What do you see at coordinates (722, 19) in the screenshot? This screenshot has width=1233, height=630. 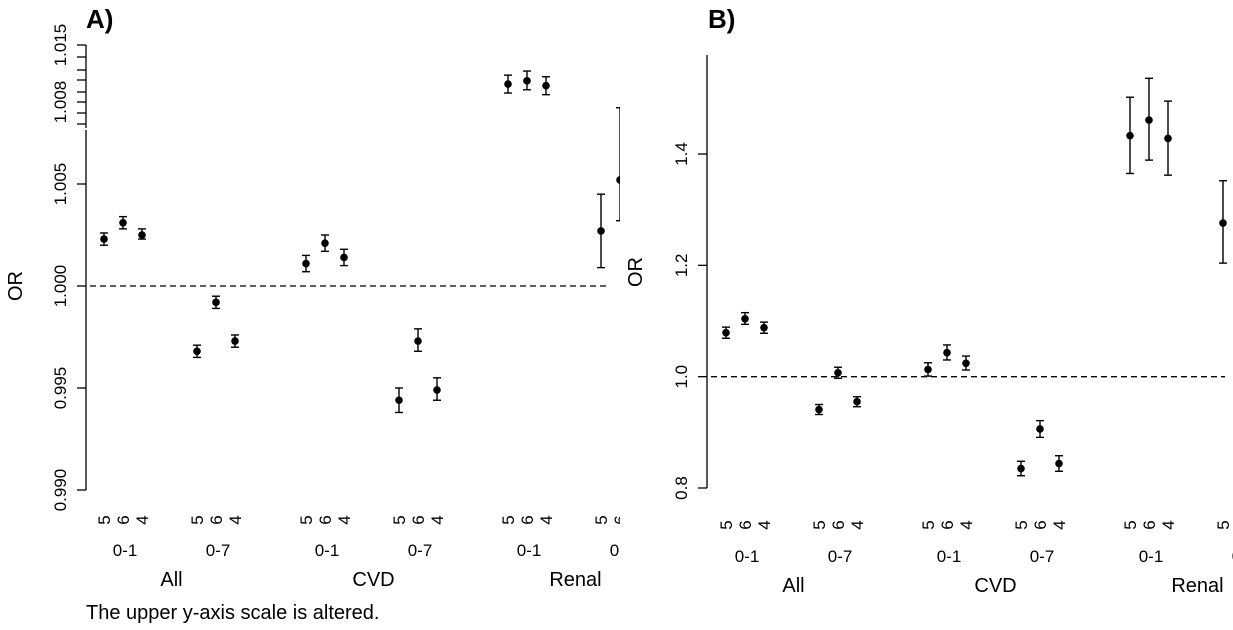 I see `panel-b-label: B)` at bounding box center [722, 19].